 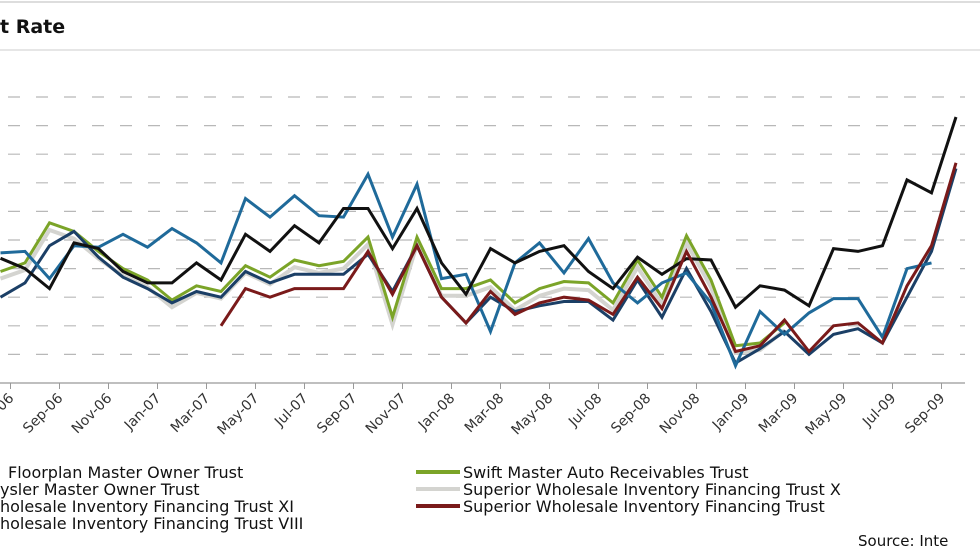 I want to click on x-tick-label: Jul-09, so click(x=879, y=411).